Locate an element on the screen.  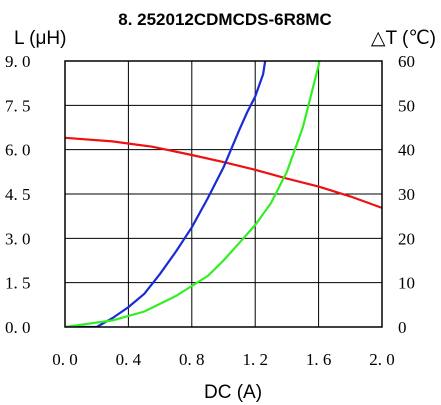
y-axis-left-title: L (μH) is located at coordinates (40, 38).